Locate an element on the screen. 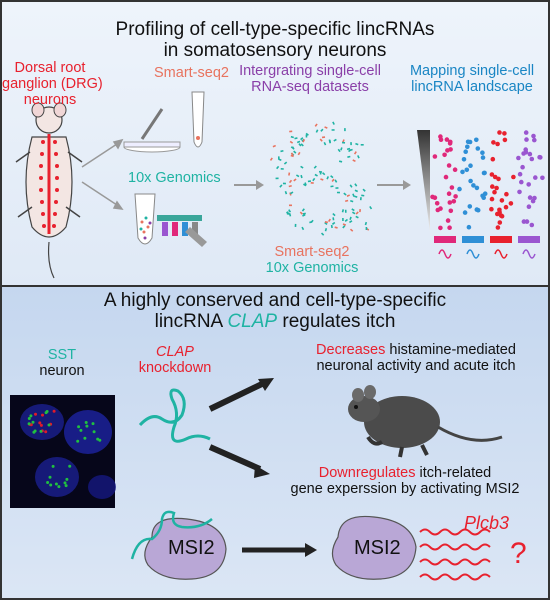 This screenshot has height=600, width=550. activation-arrow is located at coordinates (279, 550).